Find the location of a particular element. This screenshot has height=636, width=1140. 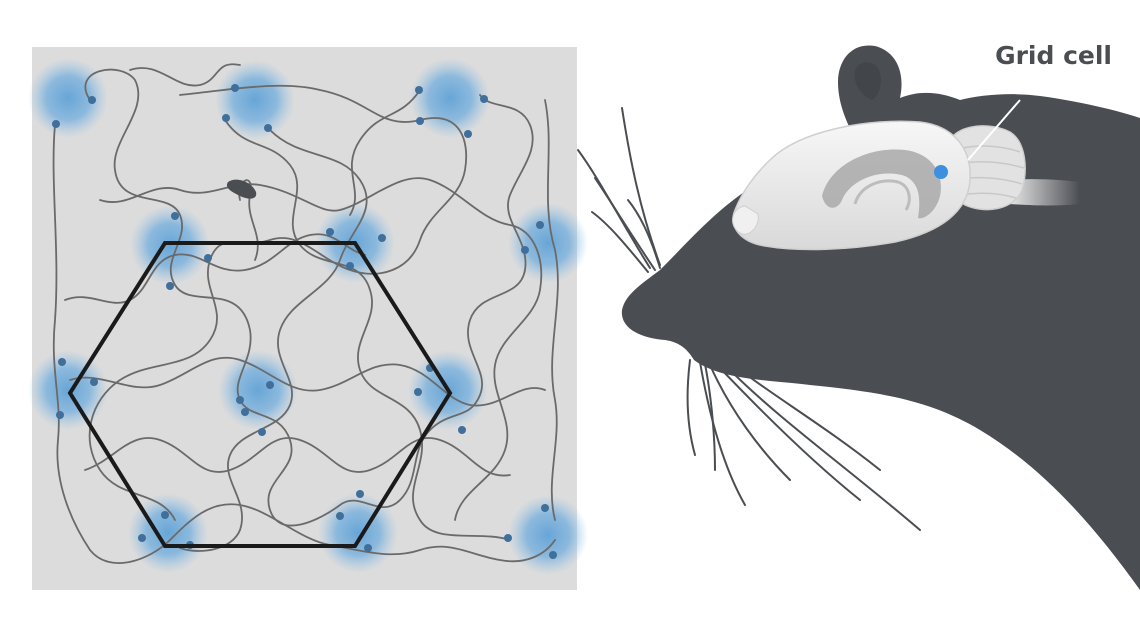

brain is located at coordinates (906, 185).